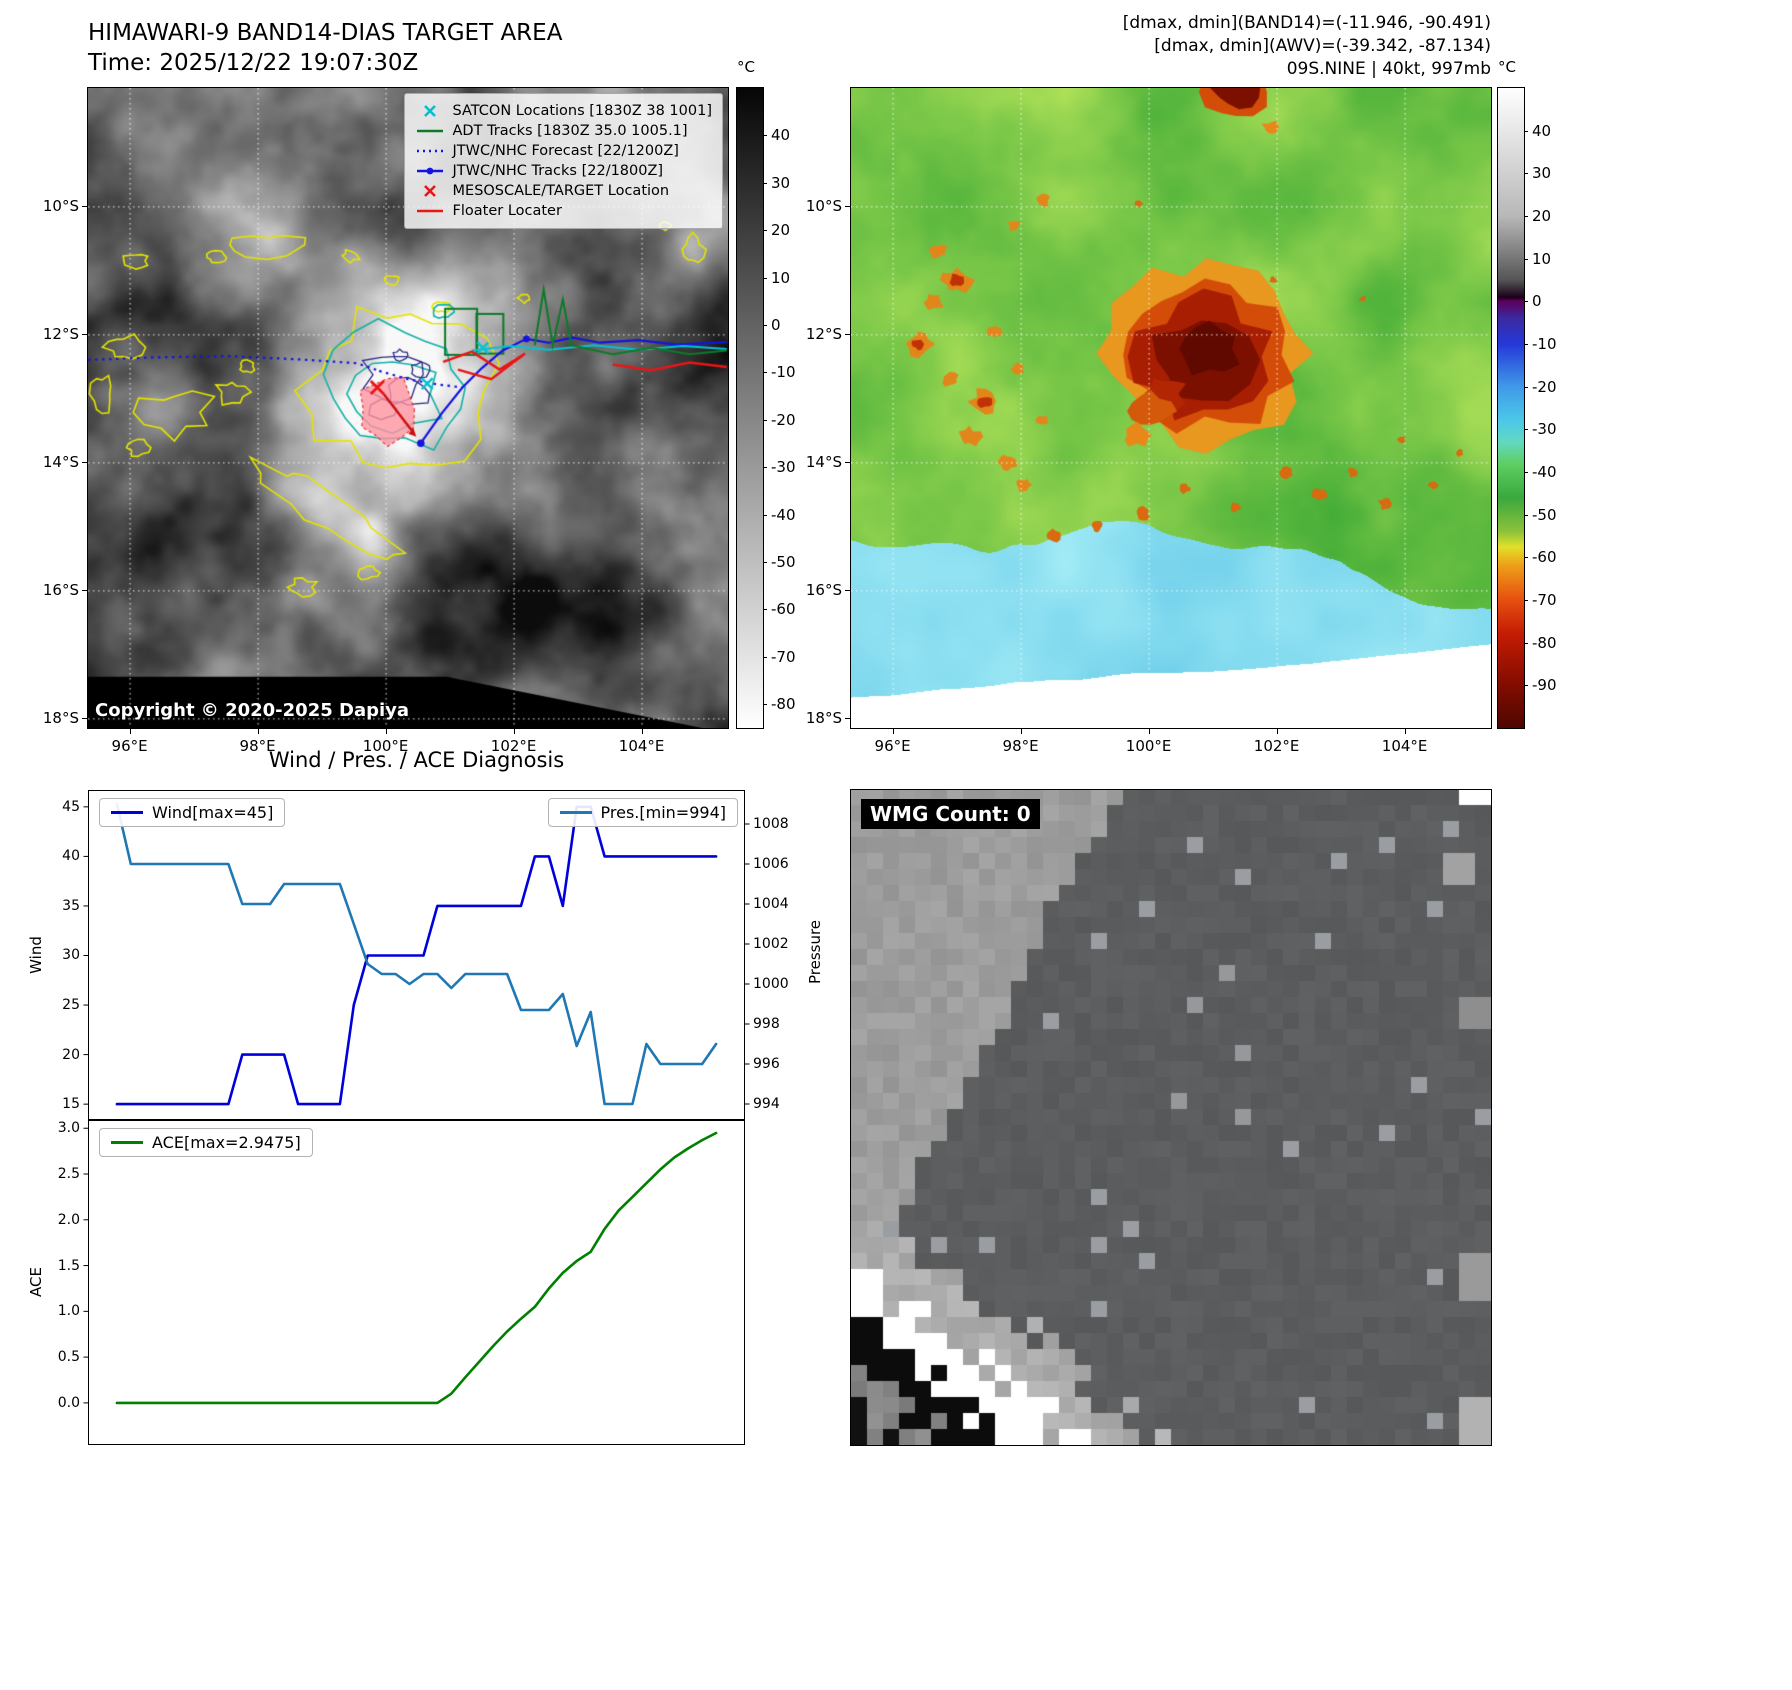 This screenshot has width=1792, height=1690. I want to click on band14-latitude-tick: 10°S, so click(60, 206).